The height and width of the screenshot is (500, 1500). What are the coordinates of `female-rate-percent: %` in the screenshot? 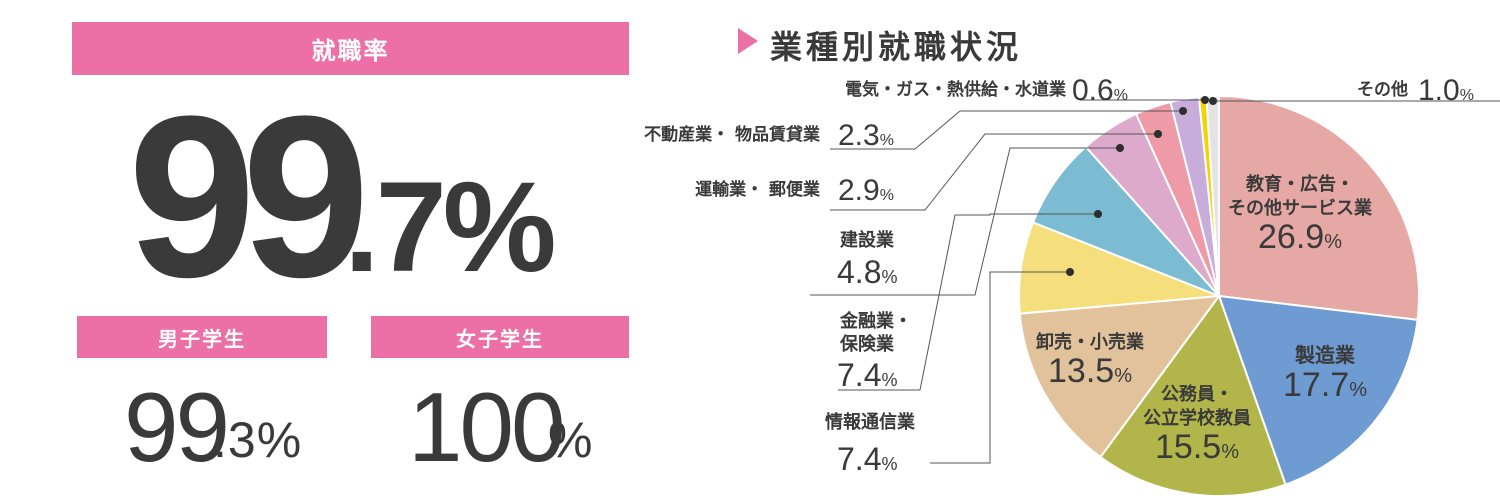 It's located at (570, 440).